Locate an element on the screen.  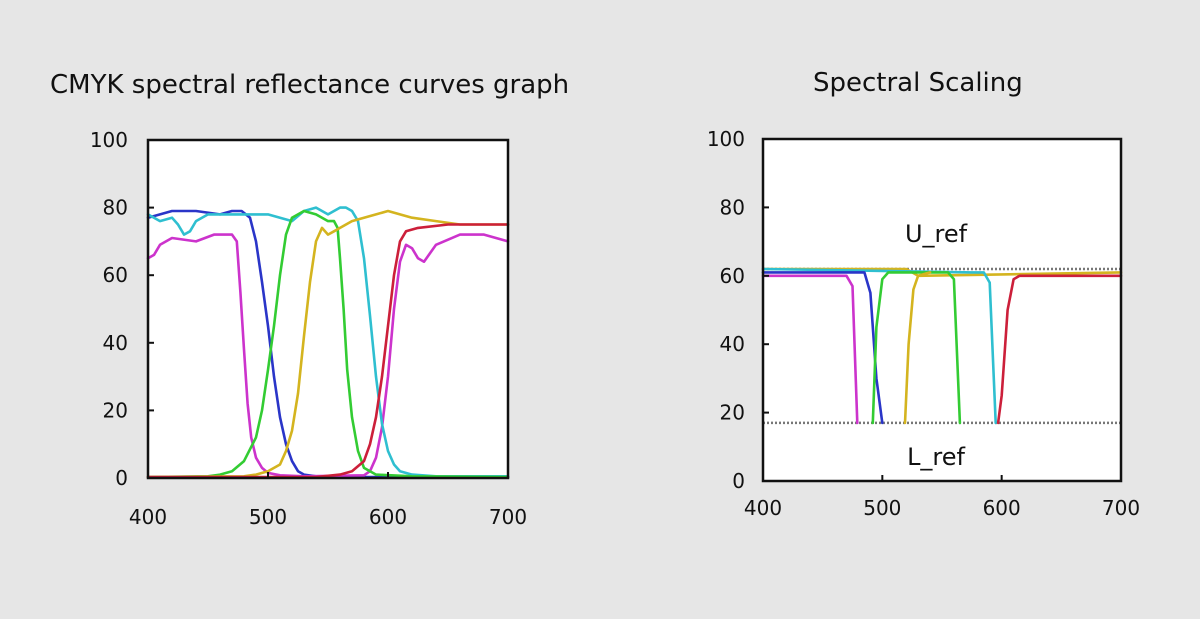
right-x-tick-label: 700 is located at coordinates (1121, 508).